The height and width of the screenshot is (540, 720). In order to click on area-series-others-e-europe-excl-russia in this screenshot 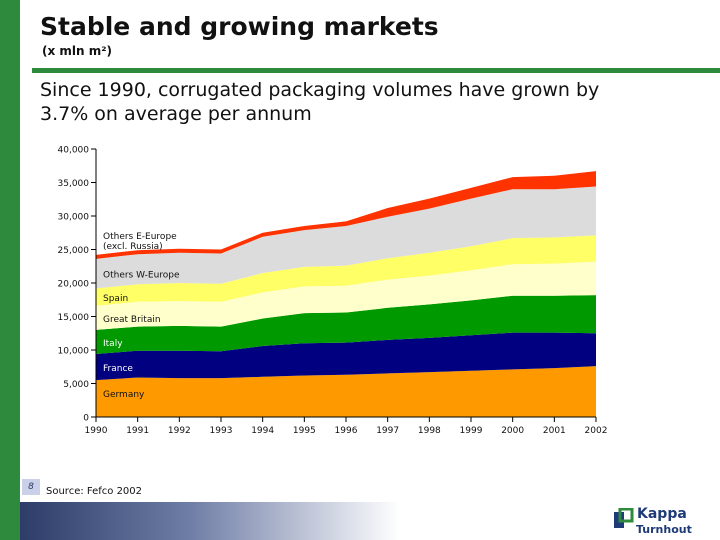, I will do `click(346, 215)`.